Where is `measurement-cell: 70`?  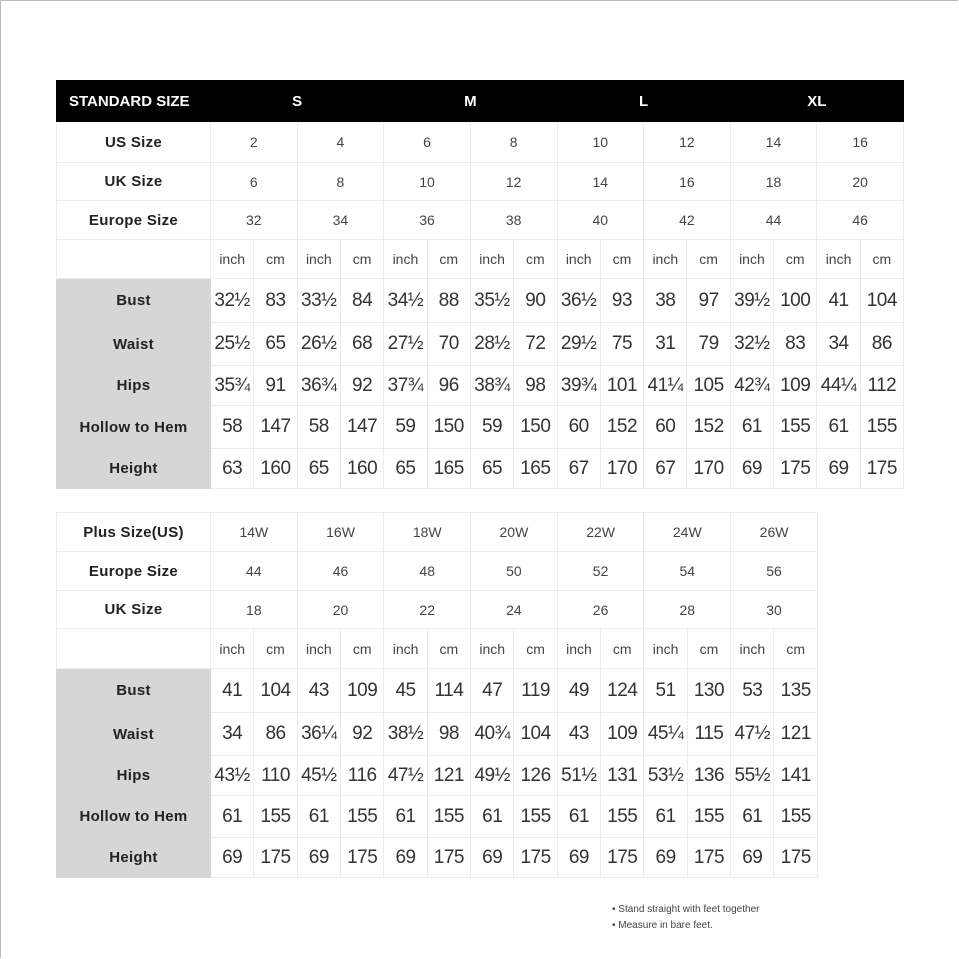 measurement-cell: 70 is located at coordinates (448, 344).